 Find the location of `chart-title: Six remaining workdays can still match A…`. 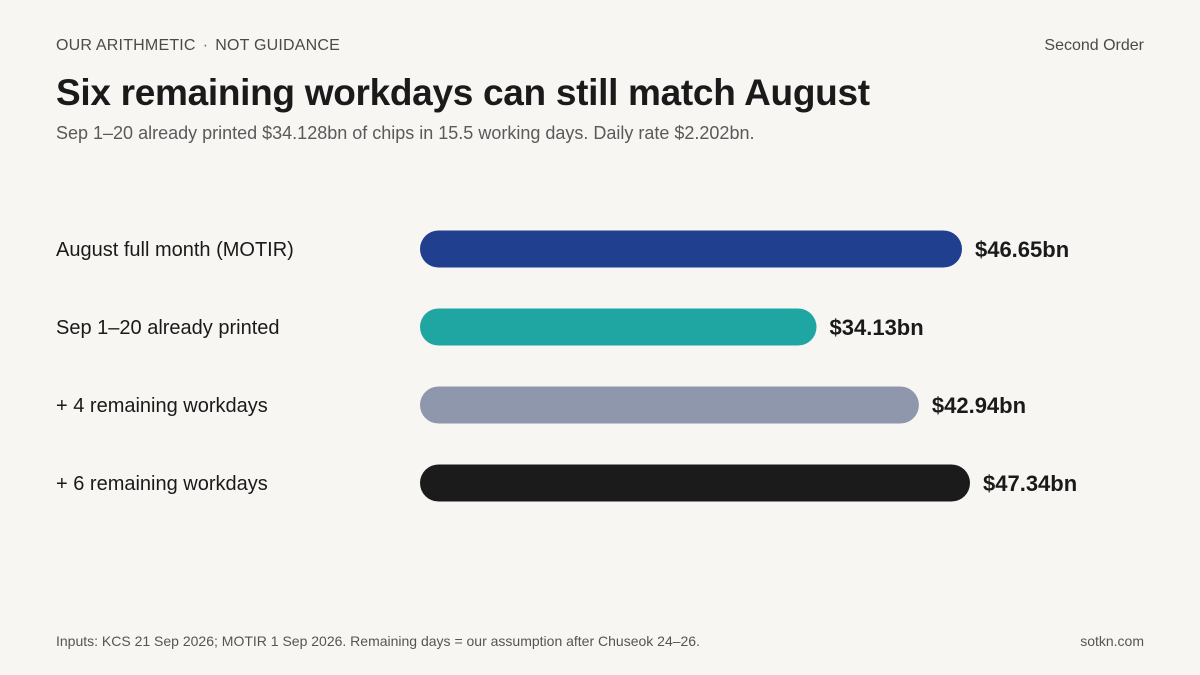

chart-title: Six remaining workdays can still match A… is located at coordinates (463, 92).